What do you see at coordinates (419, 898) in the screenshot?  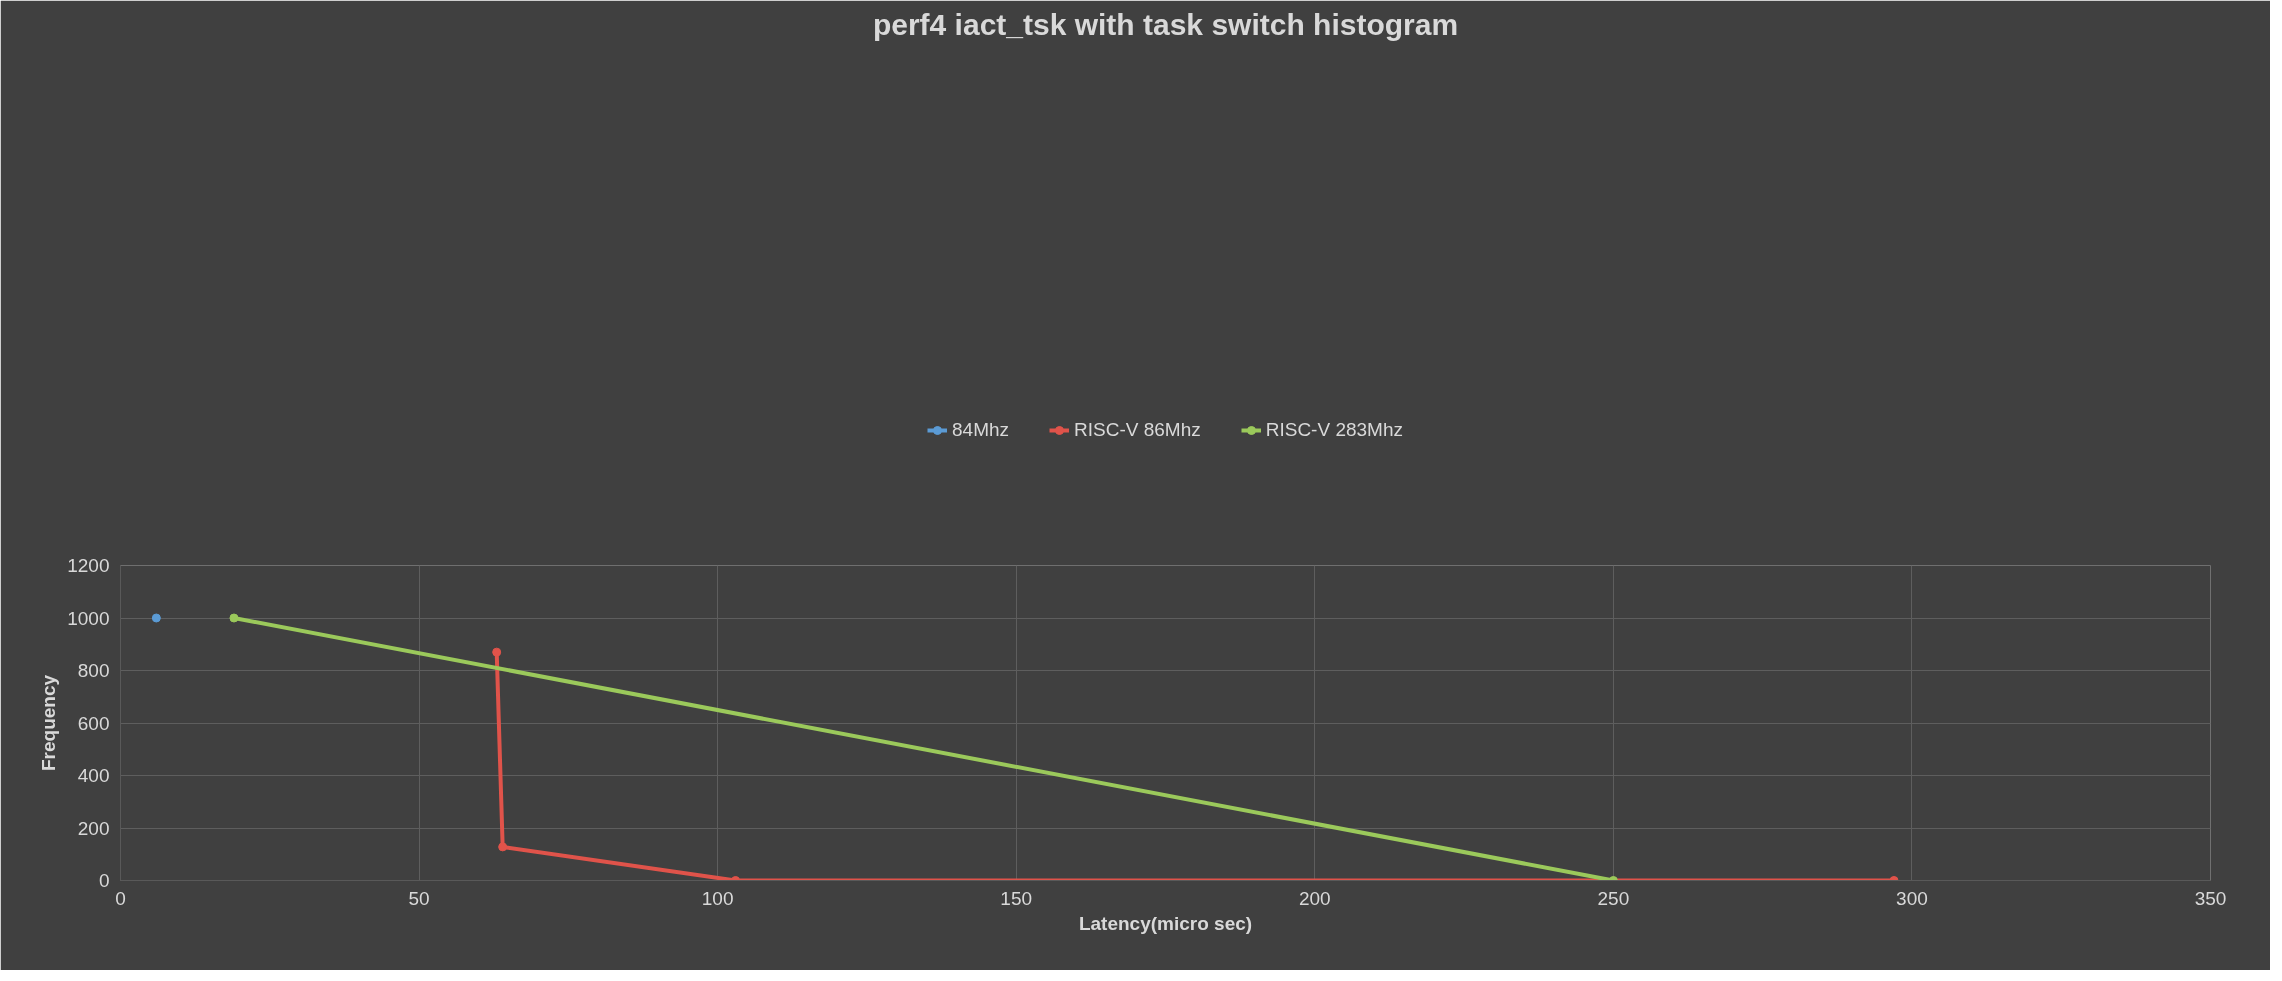 I see `x-tick-label: 50` at bounding box center [419, 898].